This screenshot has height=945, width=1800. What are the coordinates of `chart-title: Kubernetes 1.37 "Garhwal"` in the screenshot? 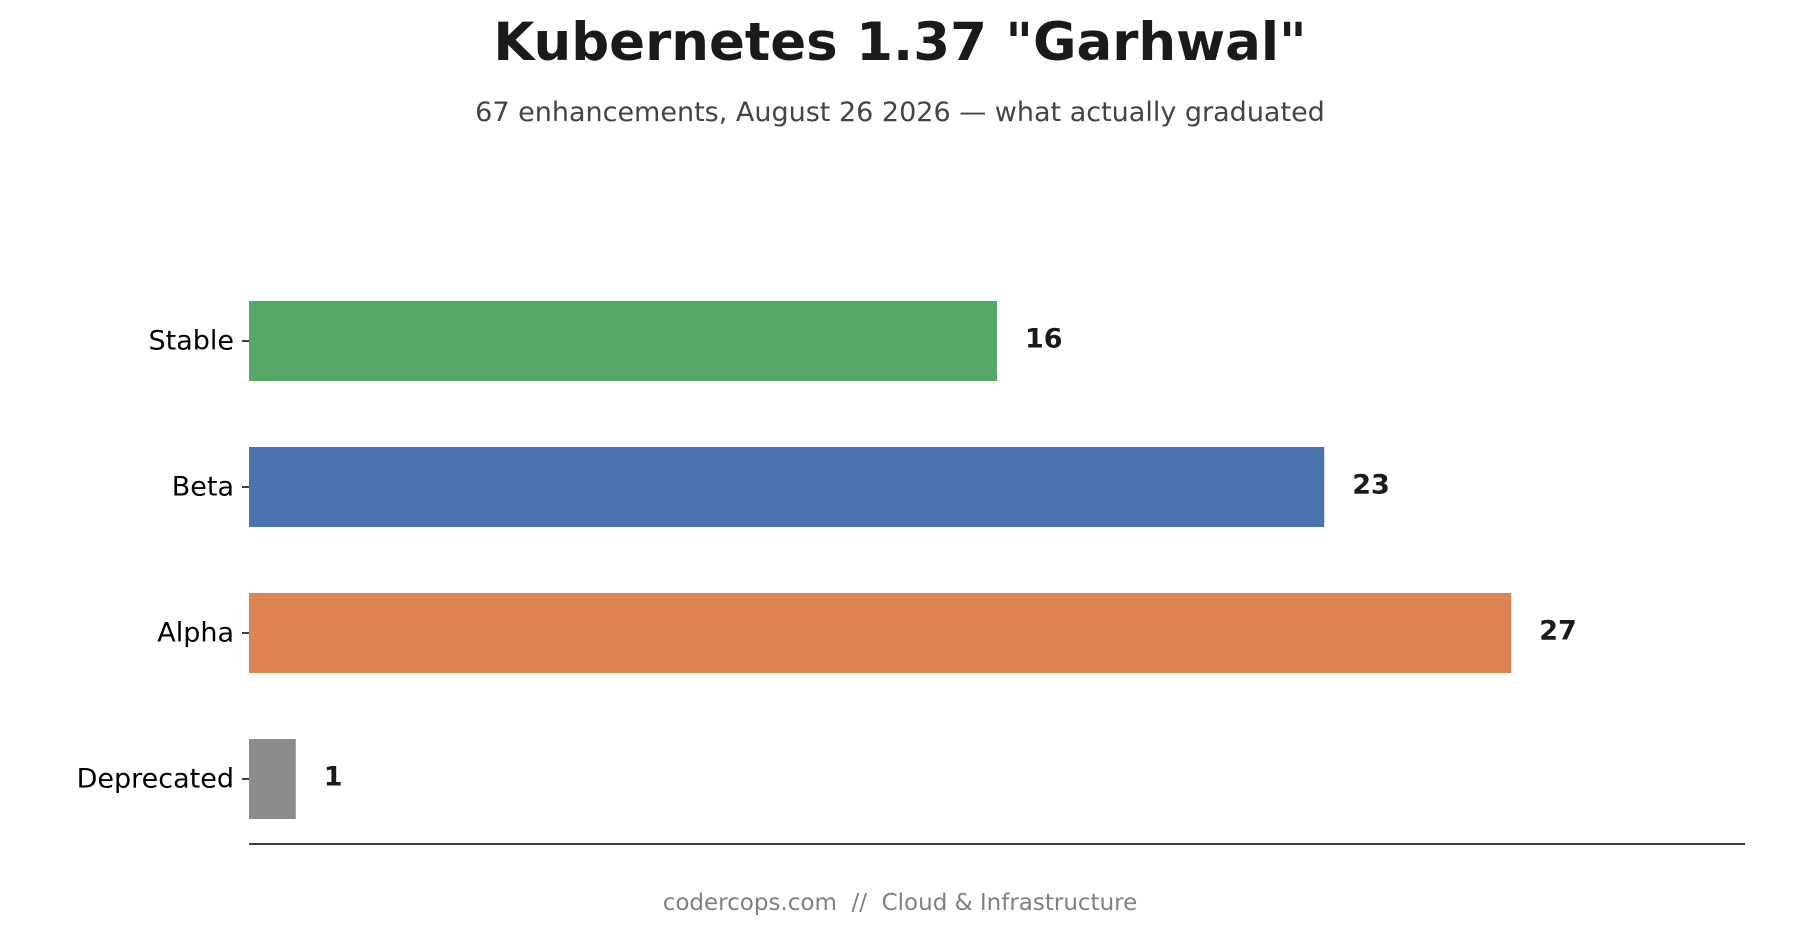 It's located at (900, 42).